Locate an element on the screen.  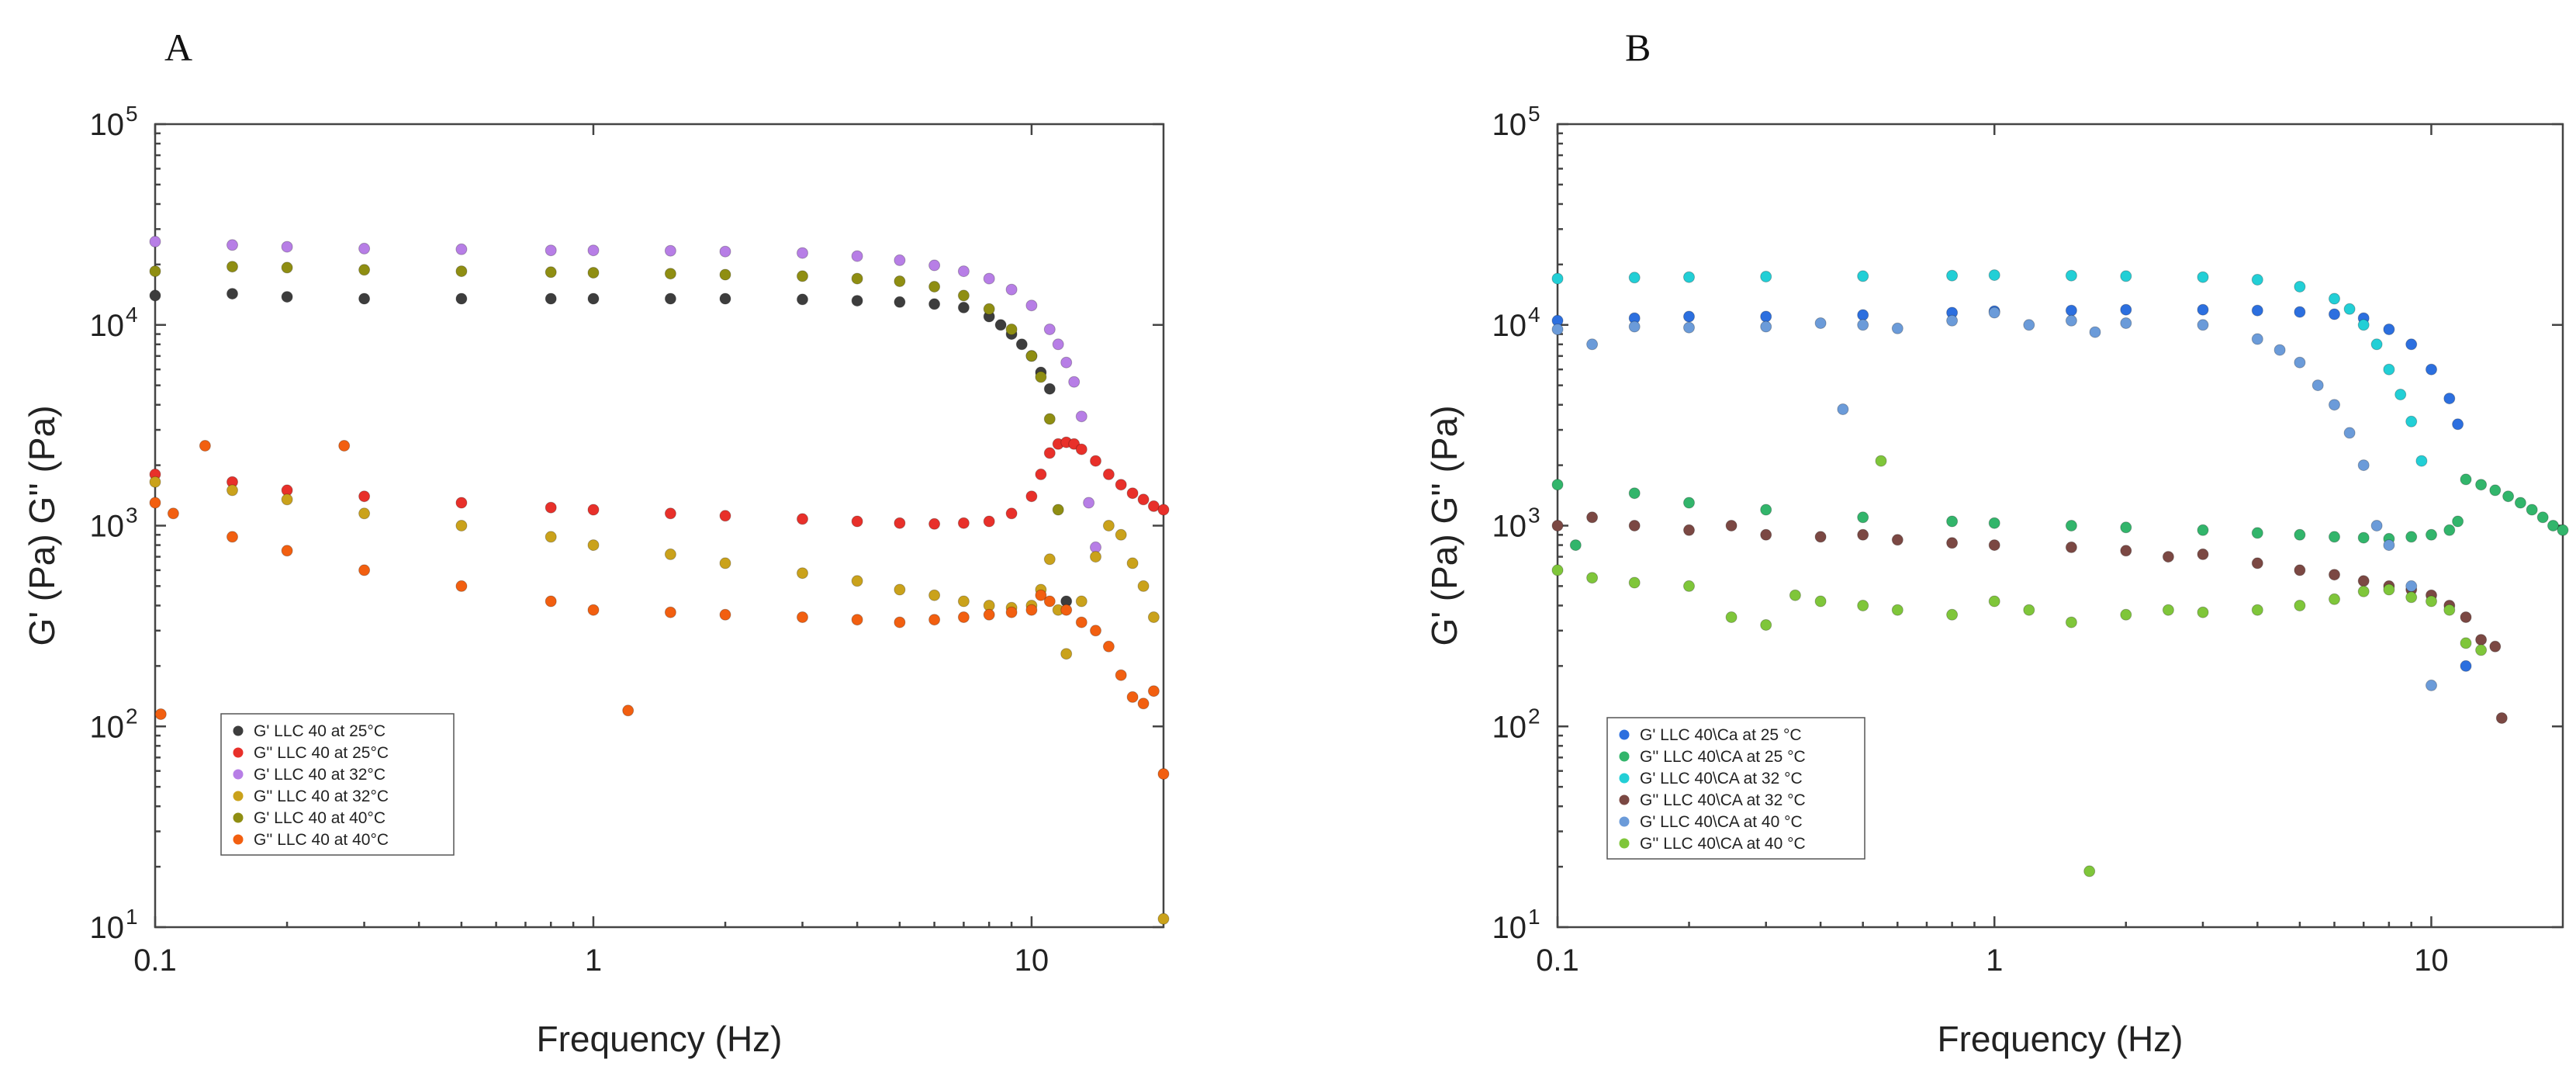
x-axis-title: Frequency (Hz) is located at coordinates (2061, 1039).